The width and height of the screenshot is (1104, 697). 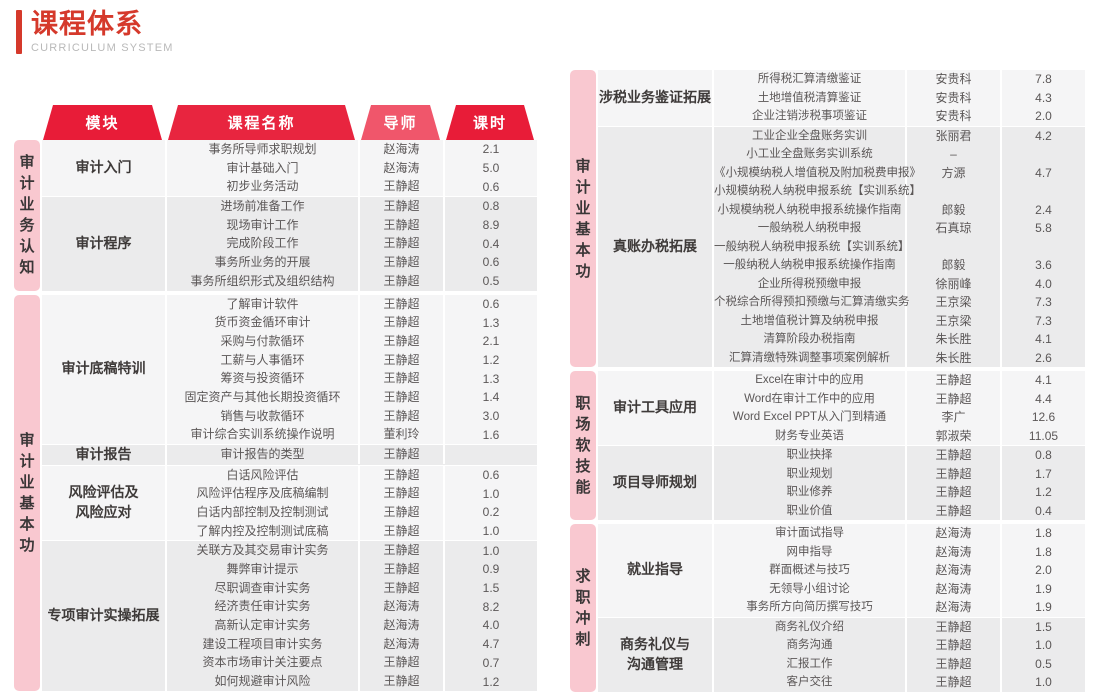 What do you see at coordinates (810, 357) in the screenshot?
I see `course-name-cell: 汇算清缴特殊调整事项案例解析` at bounding box center [810, 357].